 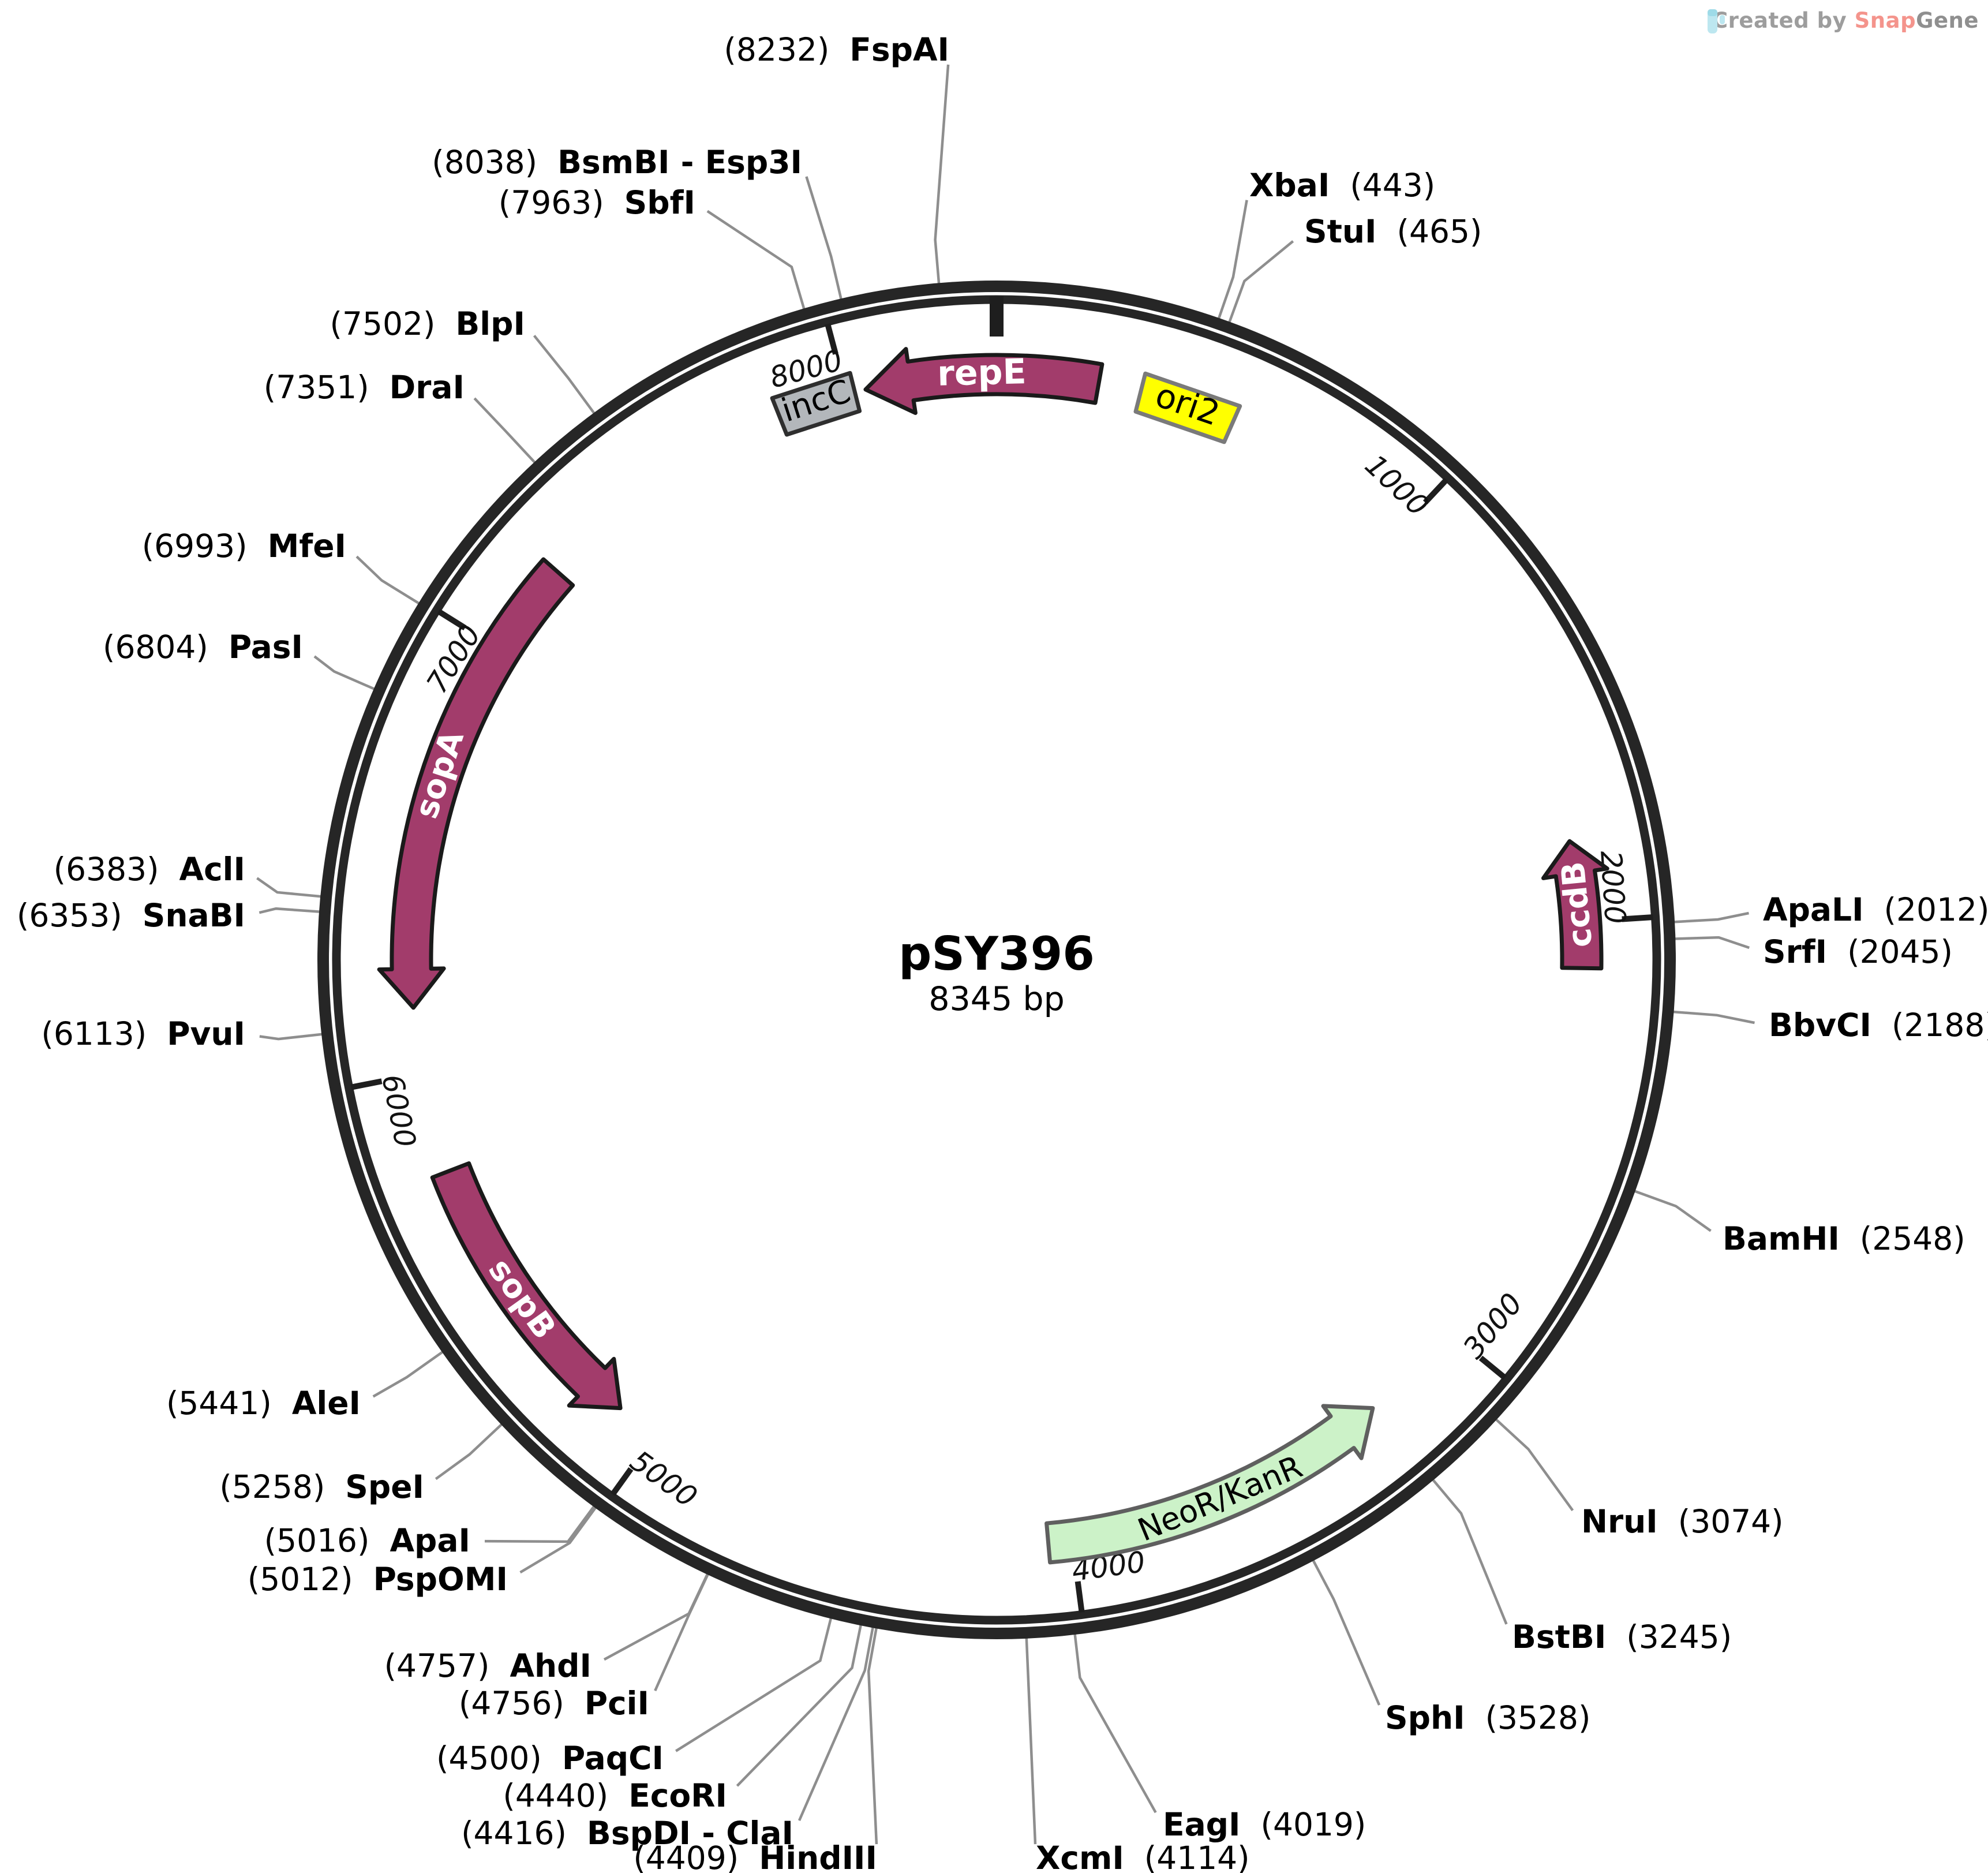 What do you see at coordinates (469, 1451) in the screenshot?
I see `leader-line-spei` at bounding box center [469, 1451].